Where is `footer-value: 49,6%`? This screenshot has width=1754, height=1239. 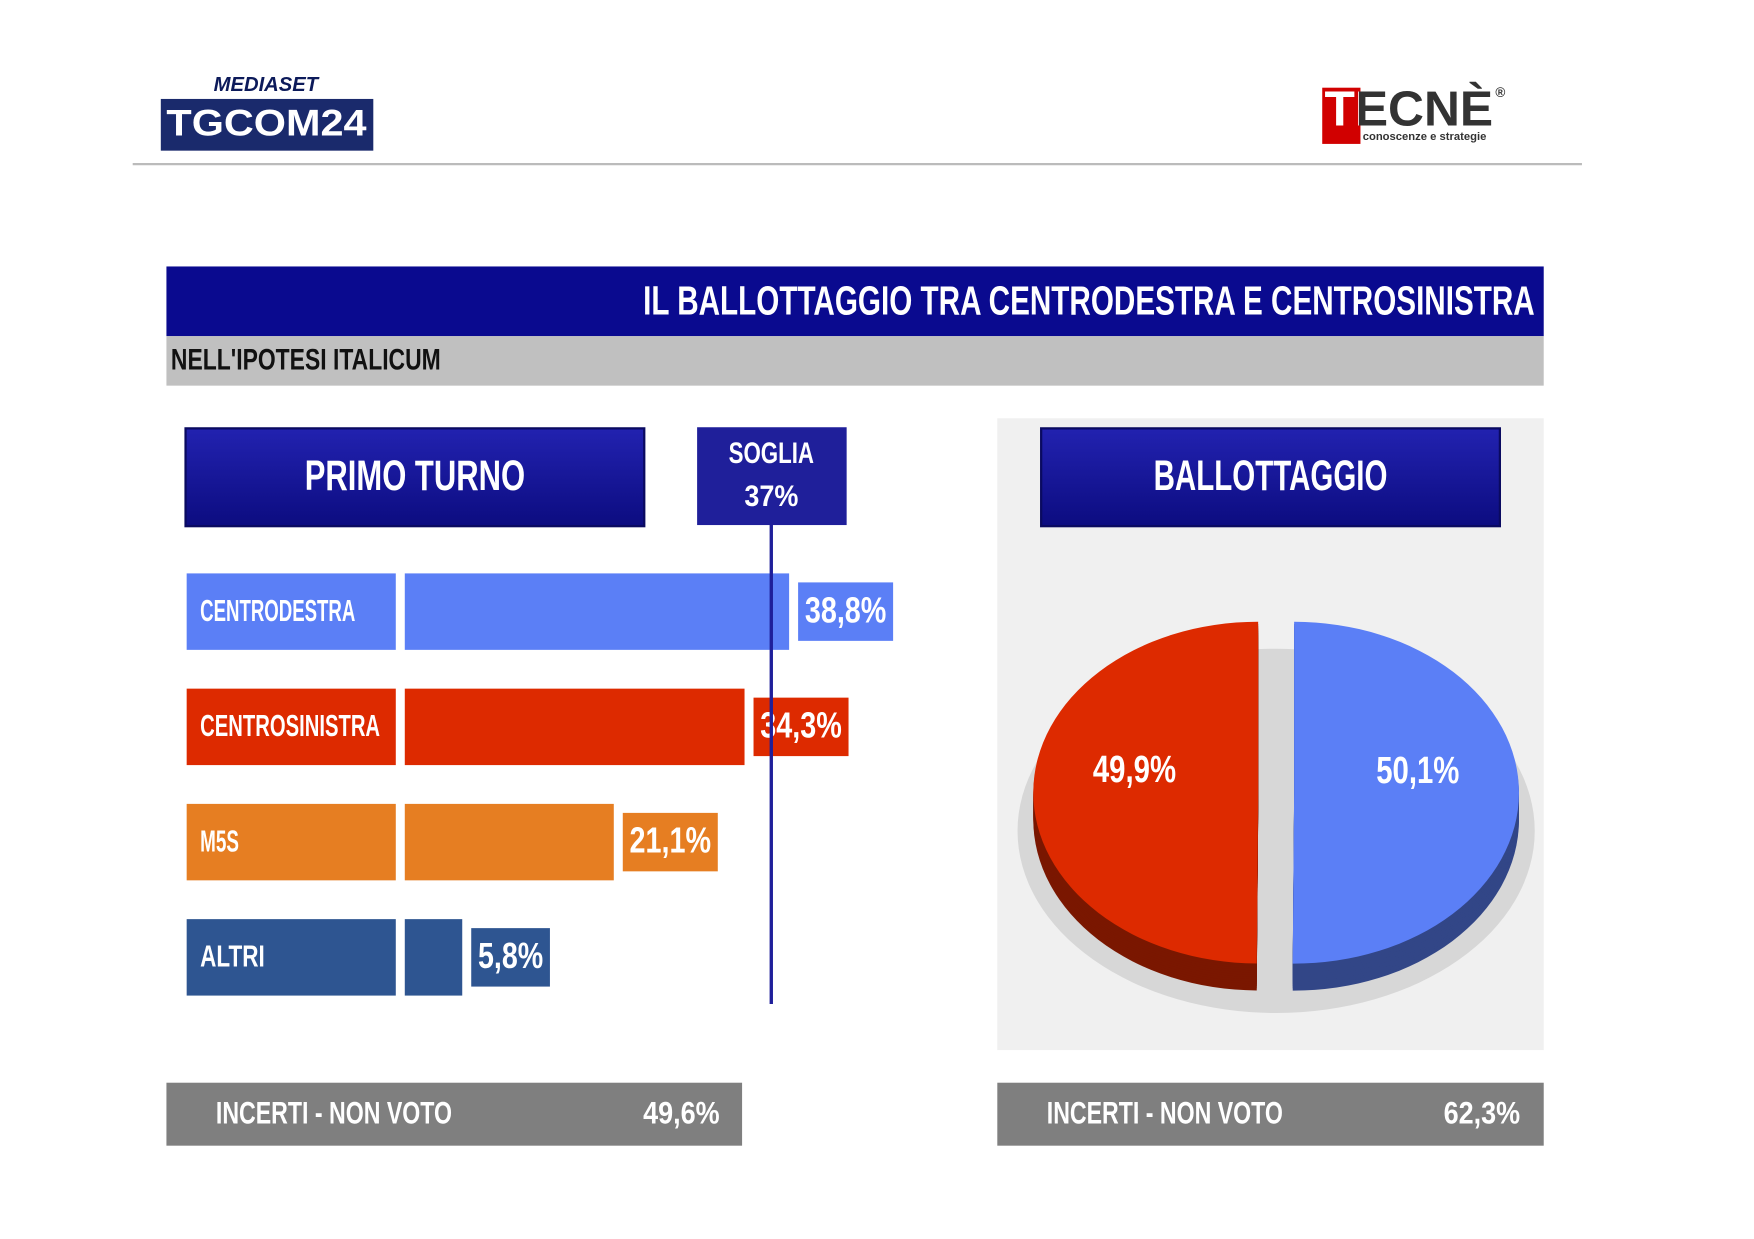 footer-value: 49,6% is located at coordinates (681, 1113).